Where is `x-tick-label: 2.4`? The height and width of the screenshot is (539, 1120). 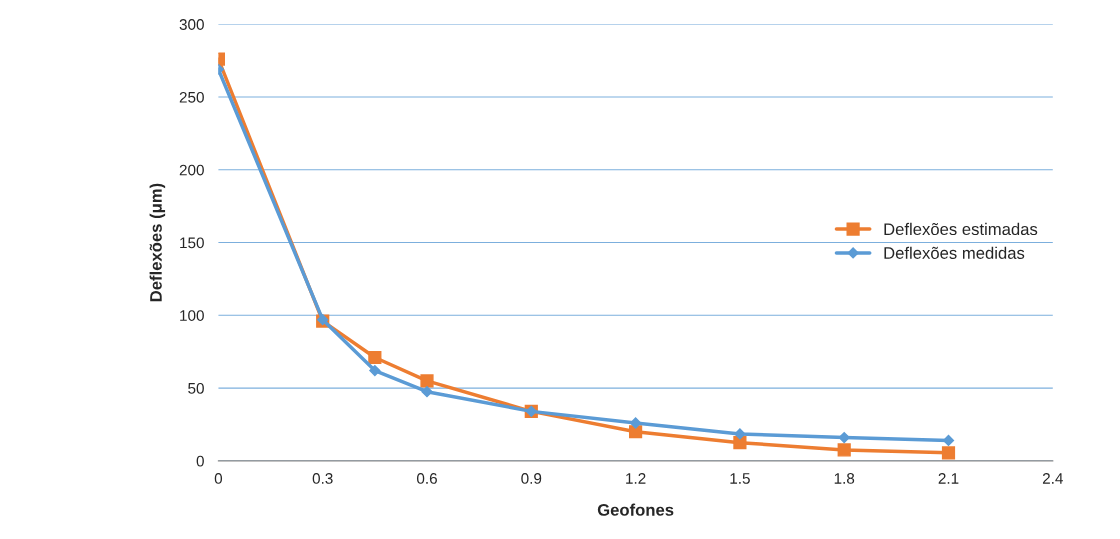 x-tick-label: 2.4 is located at coordinates (1052, 478).